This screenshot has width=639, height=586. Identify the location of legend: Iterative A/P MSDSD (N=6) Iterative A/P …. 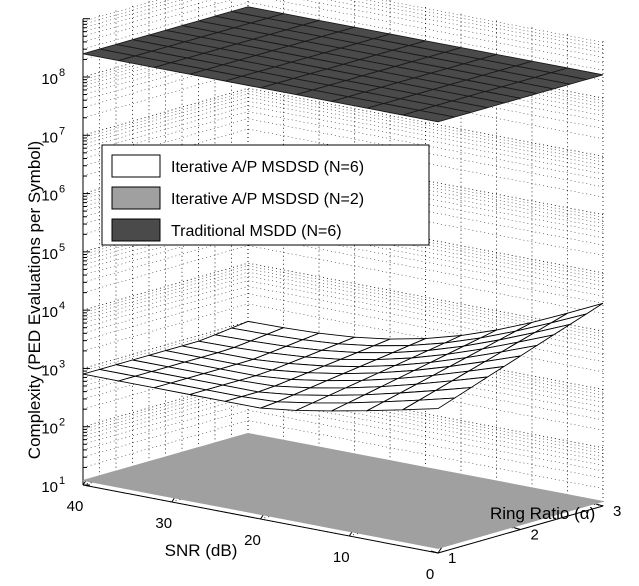
(265, 195).